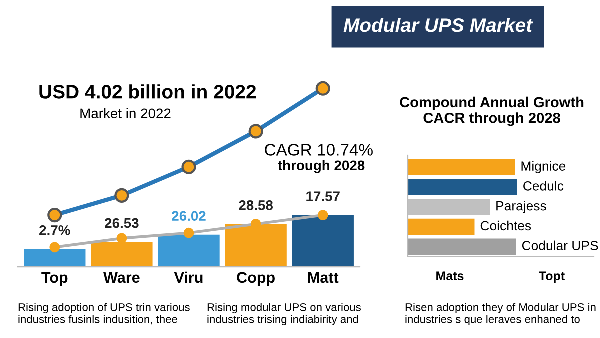 The image size is (600, 338). What do you see at coordinates (122, 223) in the screenshot?
I see `annotation: 26.53` at bounding box center [122, 223].